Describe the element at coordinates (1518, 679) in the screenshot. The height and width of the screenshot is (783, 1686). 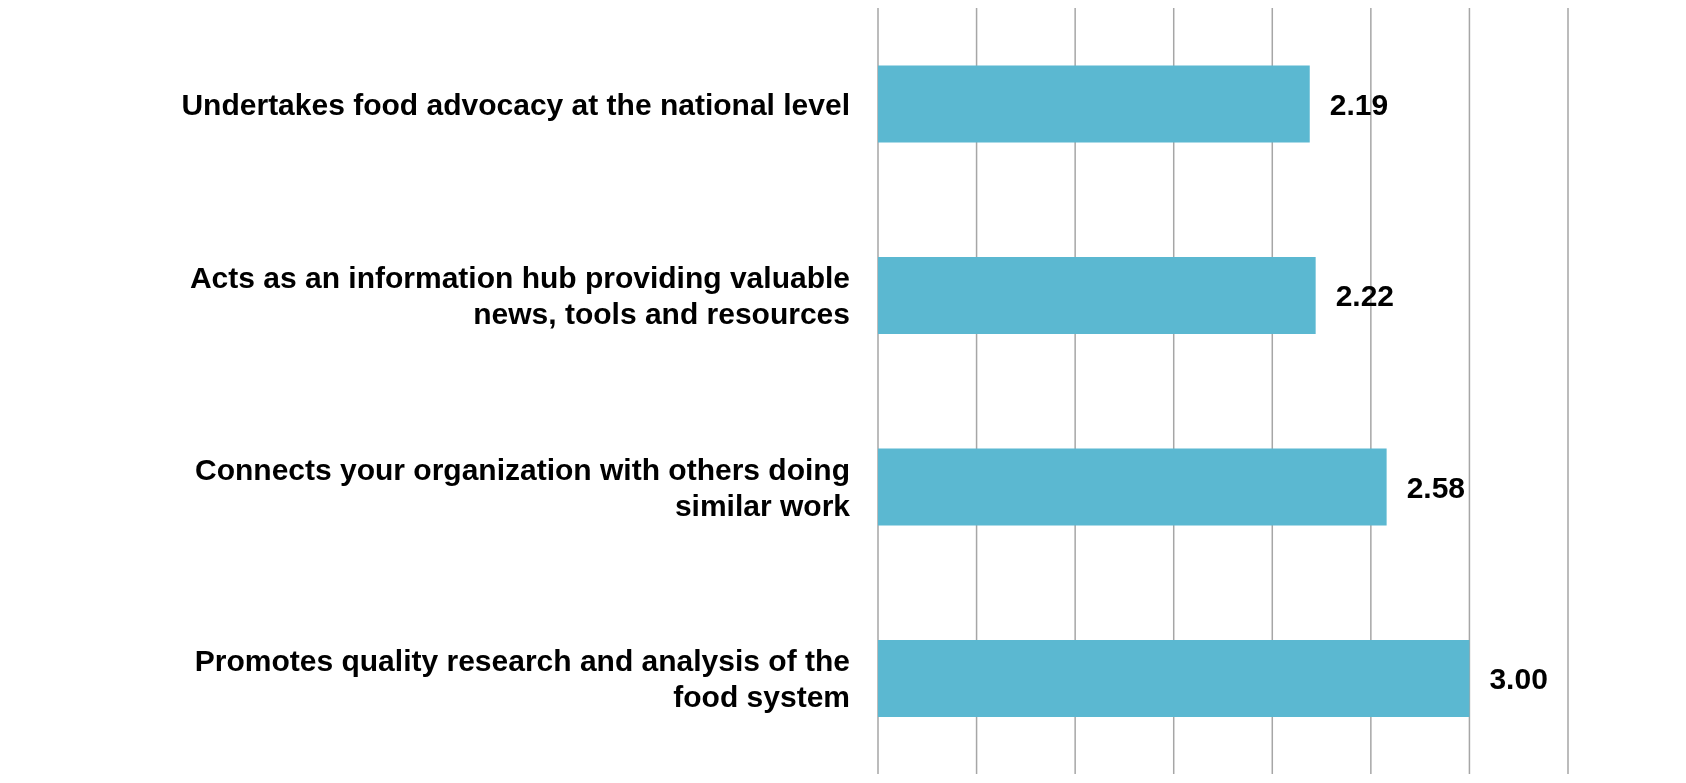
I see `data-label: 3.00` at that location.